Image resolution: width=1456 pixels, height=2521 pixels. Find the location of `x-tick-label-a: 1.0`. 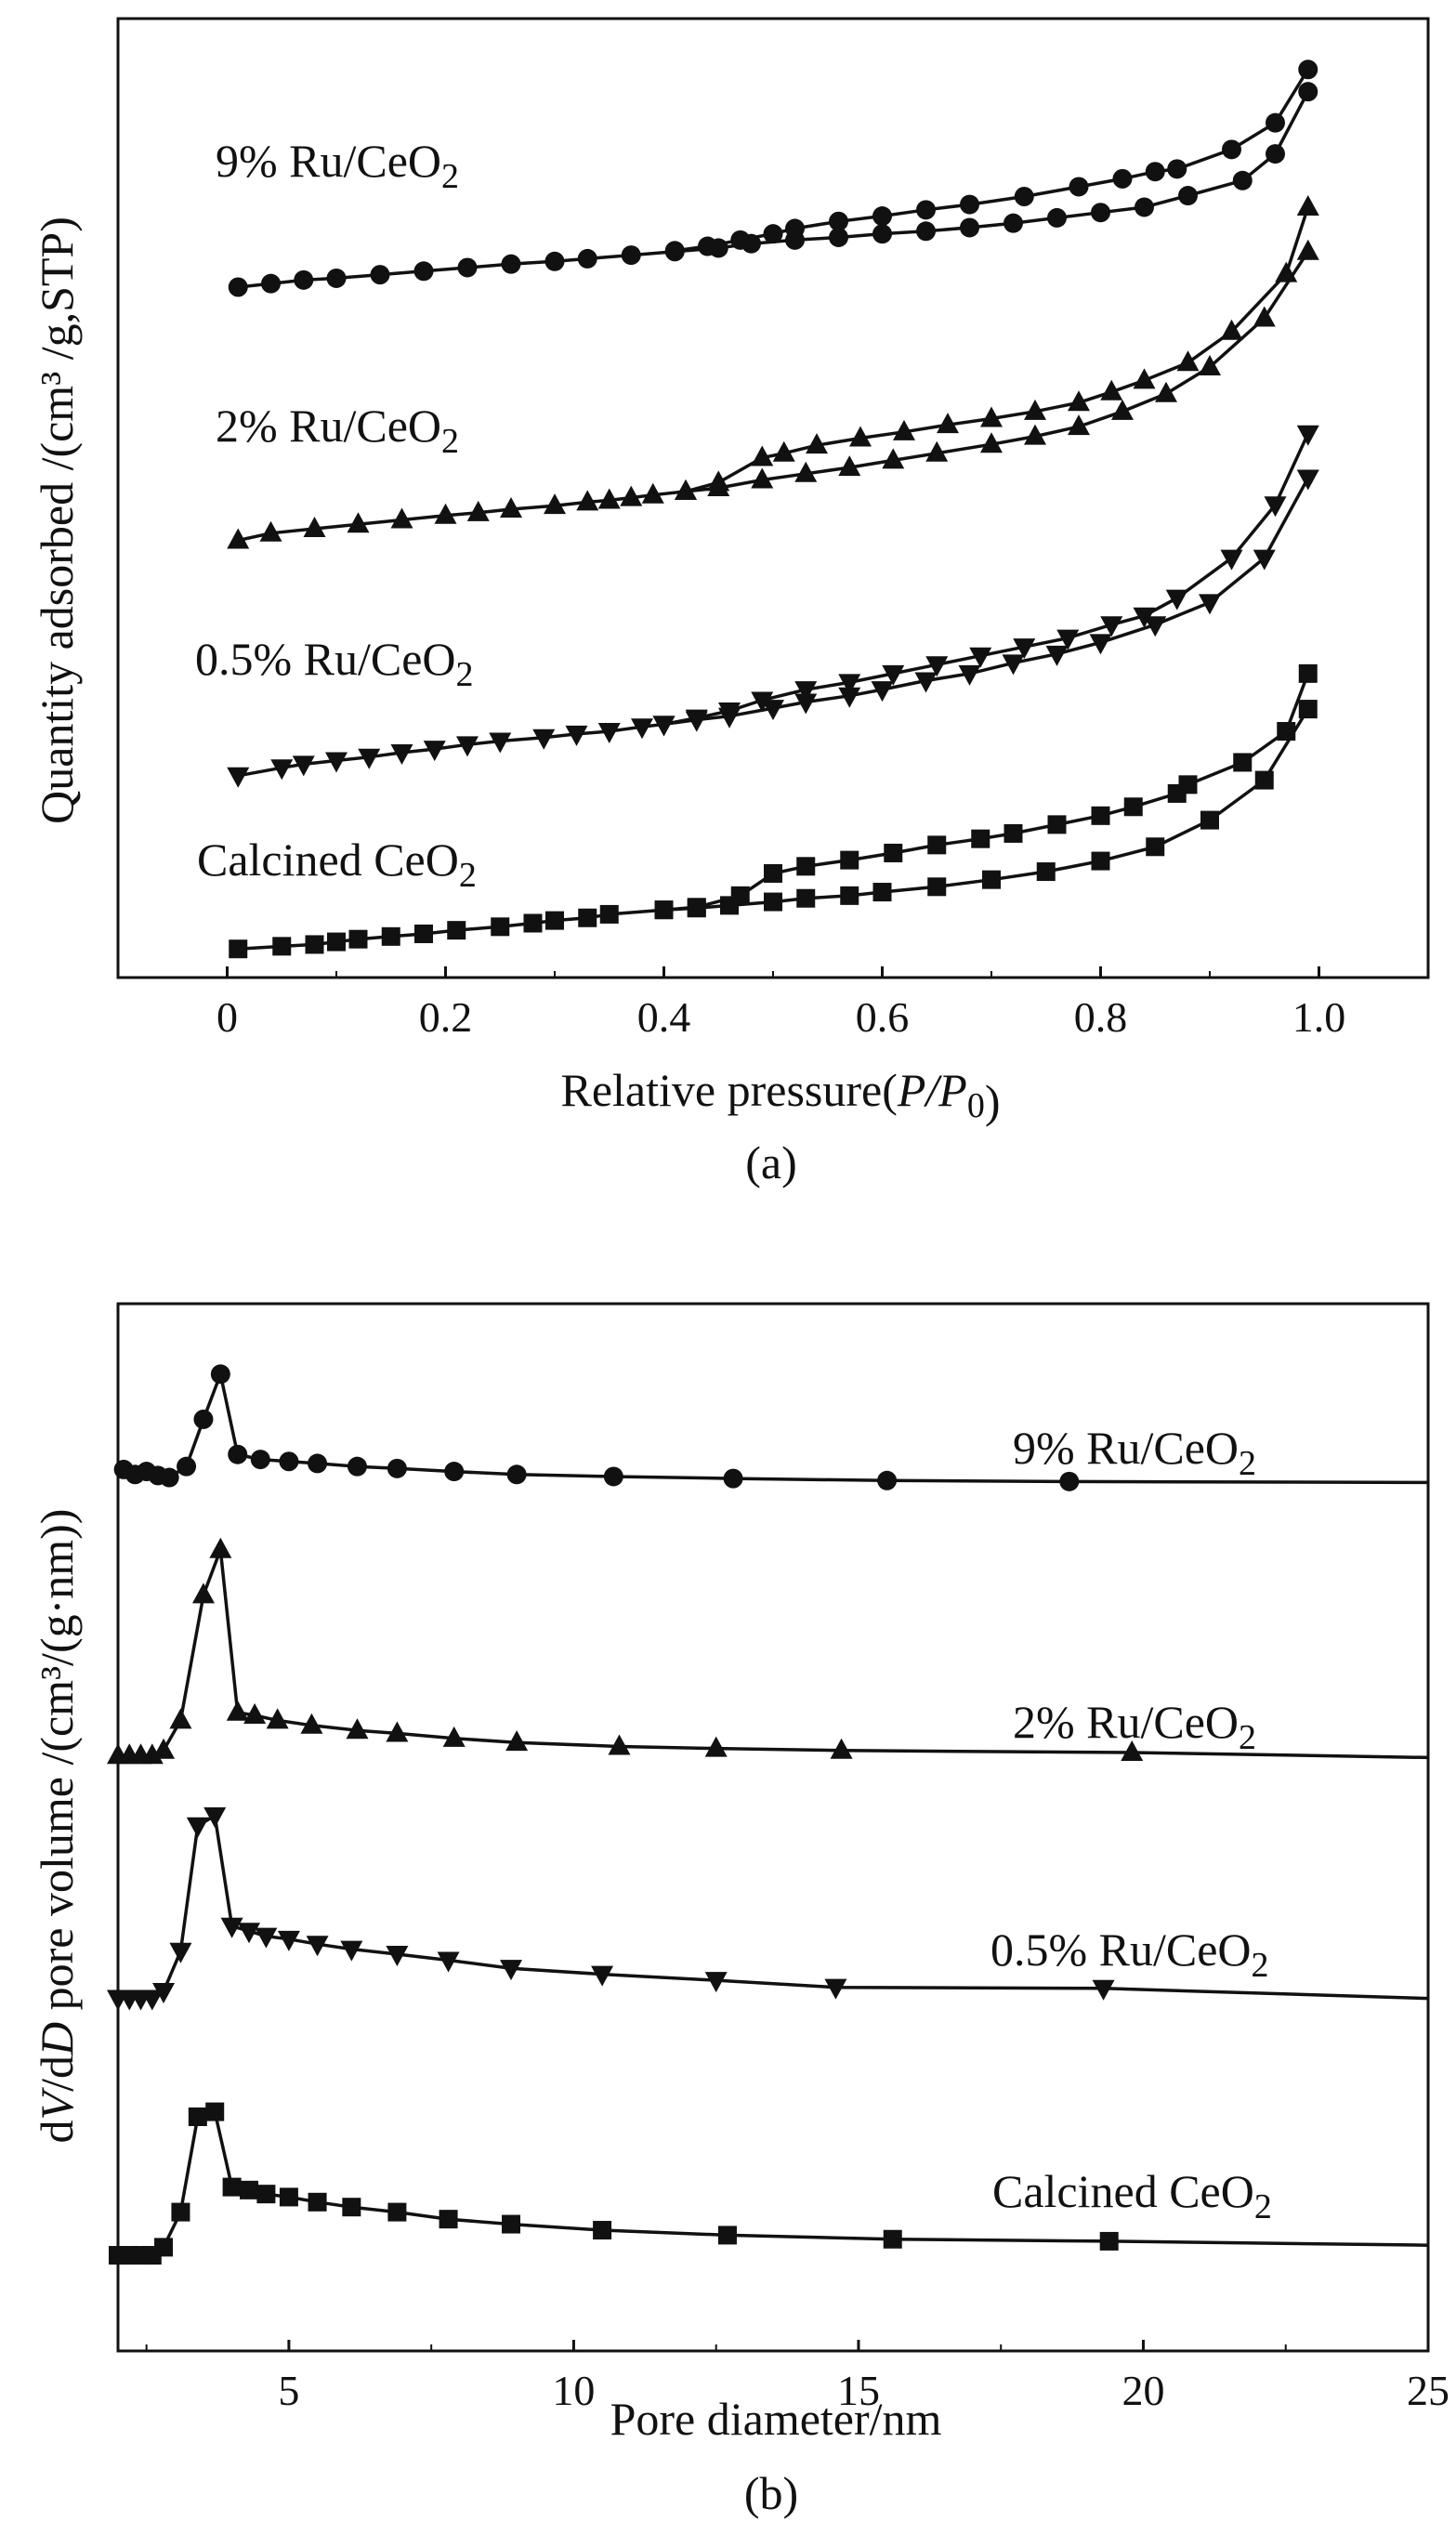

x-tick-label-a: 1.0 is located at coordinates (1319, 1017).